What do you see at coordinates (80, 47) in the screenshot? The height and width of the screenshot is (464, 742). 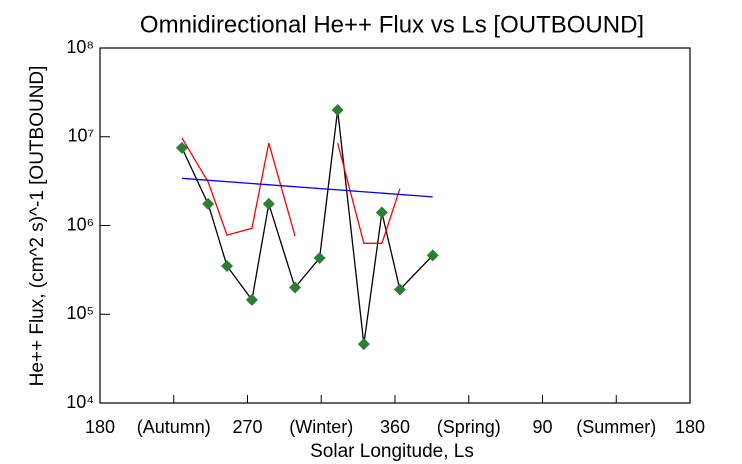 I see `y-tick-label: 10⁸` at bounding box center [80, 47].